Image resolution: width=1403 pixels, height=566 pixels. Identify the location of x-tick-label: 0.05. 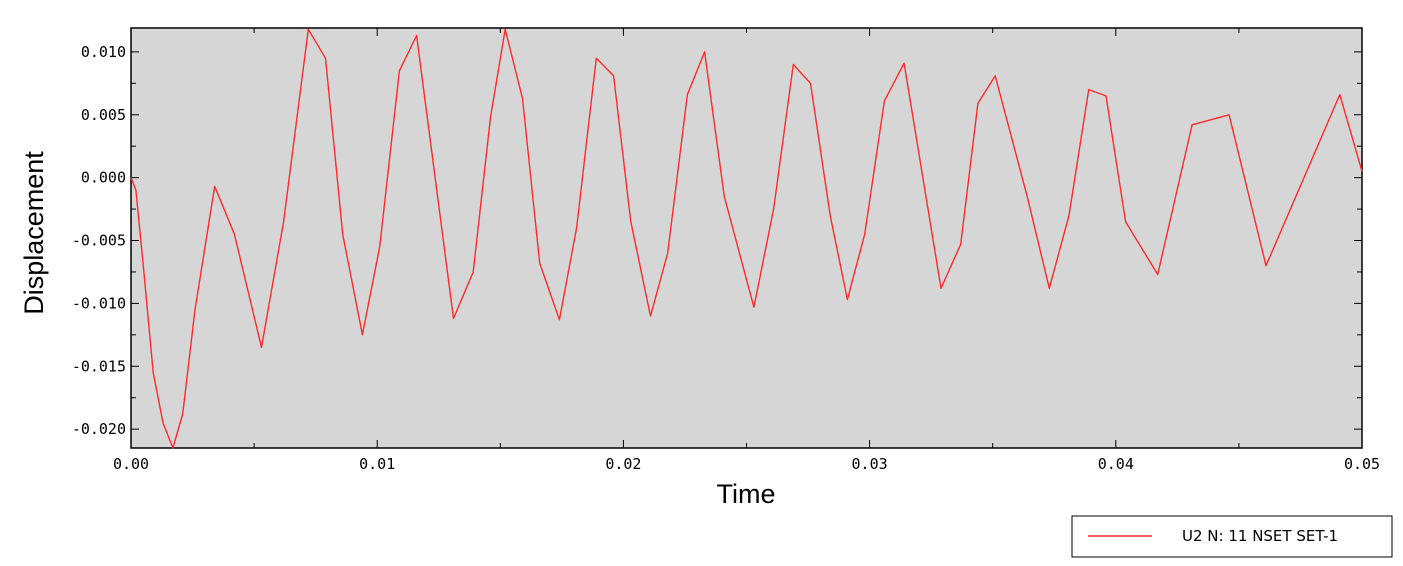
(1362, 464).